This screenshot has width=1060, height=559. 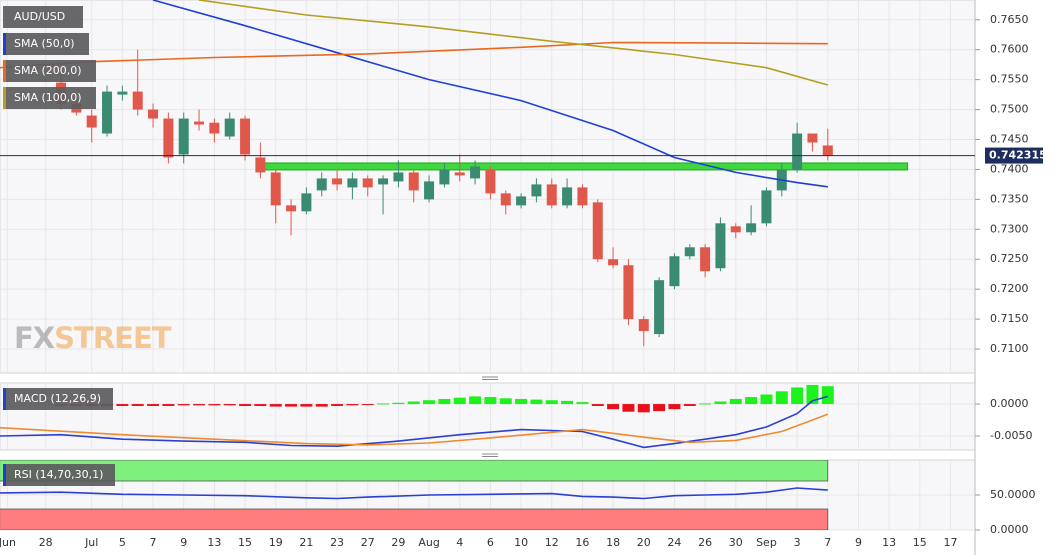 I want to click on x-tick-label: Aug, so click(x=428, y=542).